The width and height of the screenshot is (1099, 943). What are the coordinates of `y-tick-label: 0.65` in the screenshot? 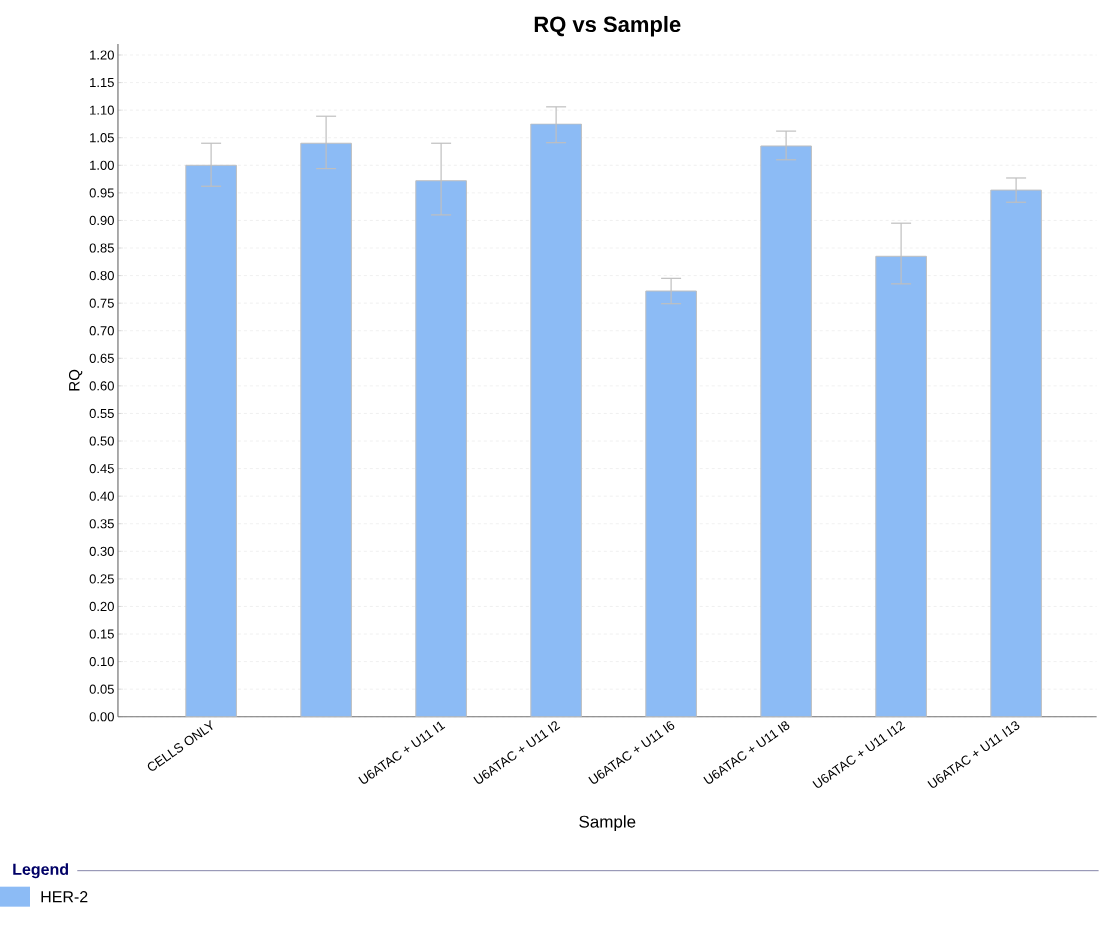 It's located at (101, 358).